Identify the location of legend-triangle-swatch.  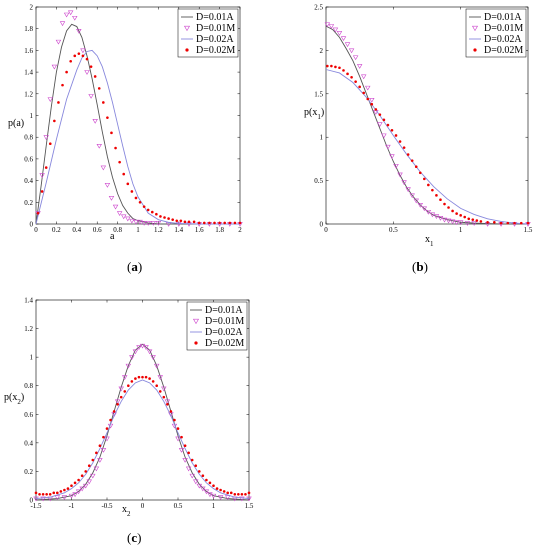
(187, 28).